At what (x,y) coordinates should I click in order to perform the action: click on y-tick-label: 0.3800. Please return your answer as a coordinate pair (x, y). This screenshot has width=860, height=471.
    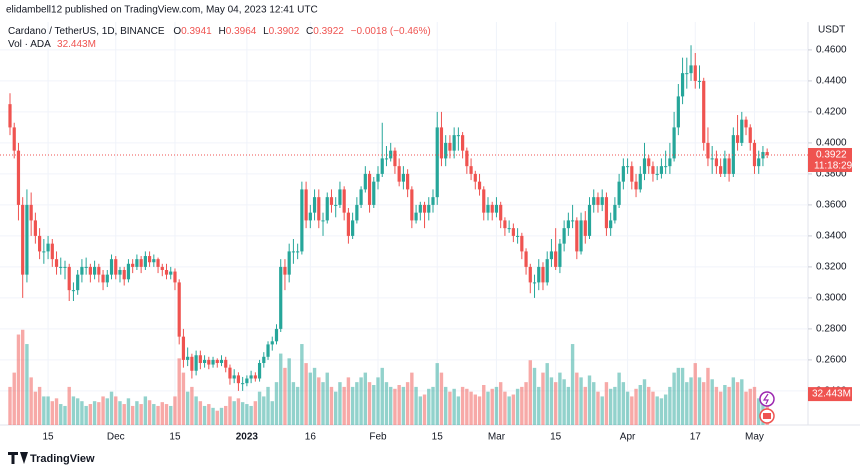
    Looking at the image, I should click on (831, 174).